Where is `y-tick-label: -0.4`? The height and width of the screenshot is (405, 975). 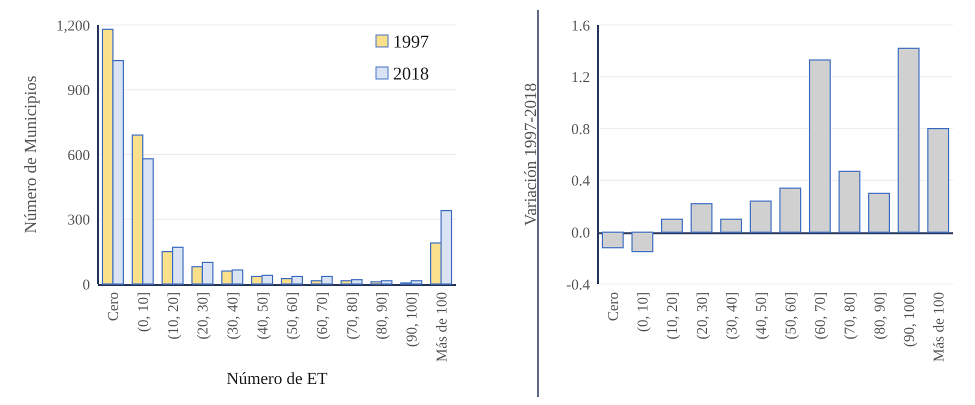 y-tick-label: -0.4 is located at coordinates (578, 285).